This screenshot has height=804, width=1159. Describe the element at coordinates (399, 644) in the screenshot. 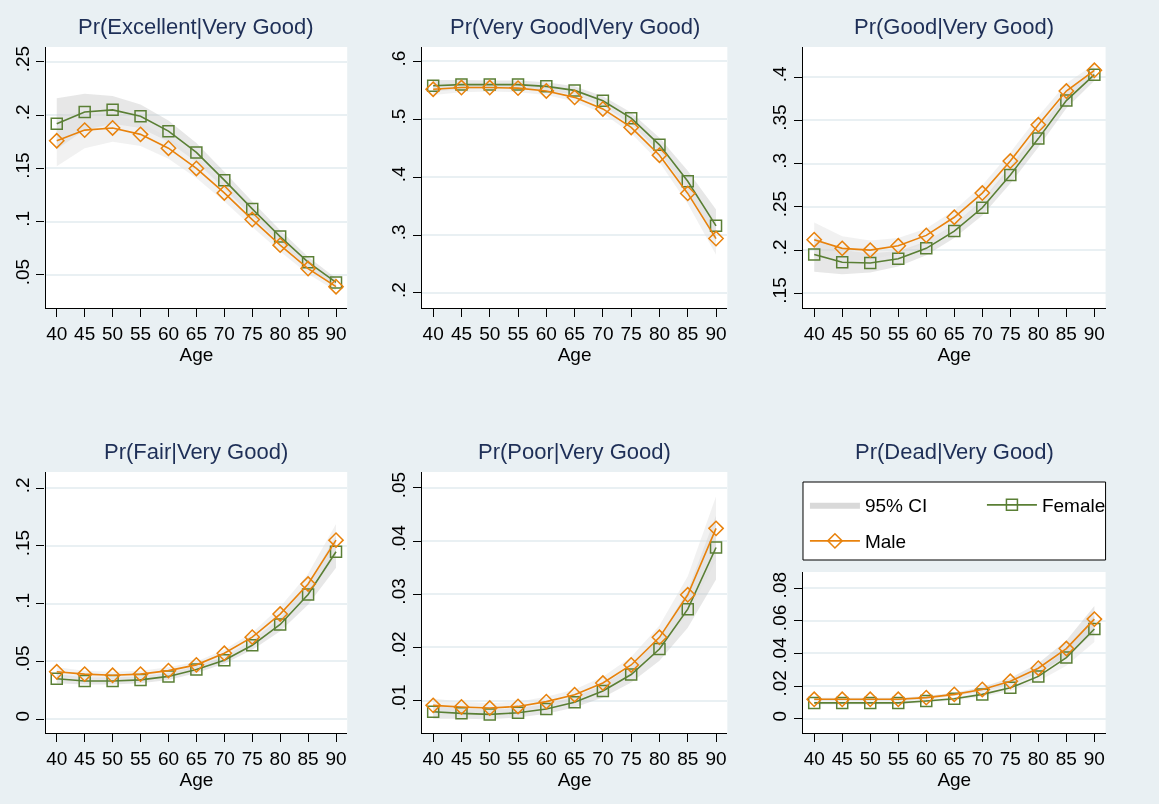

I see `y-tick-label: .02` at that location.